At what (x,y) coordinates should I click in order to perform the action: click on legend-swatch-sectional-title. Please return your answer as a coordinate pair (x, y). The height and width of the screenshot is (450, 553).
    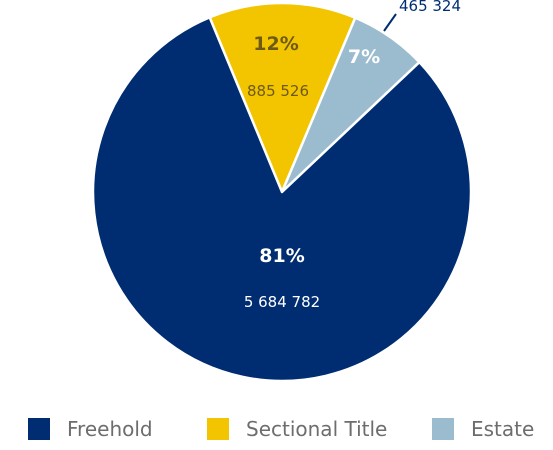
    Looking at the image, I should click on (218, 429).